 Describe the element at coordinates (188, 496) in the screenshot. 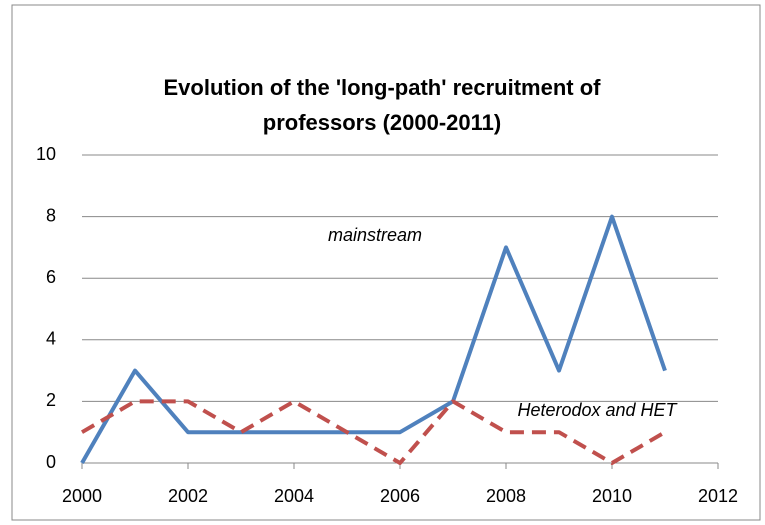

I see `x-tick-label: 2002` at that location.